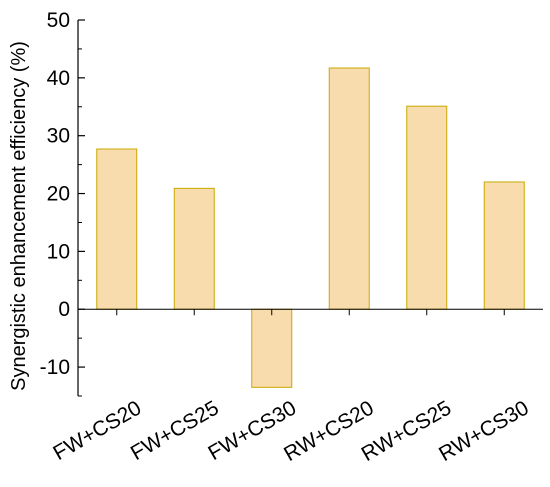 Image resolution: width=550 pixels, height=487 pixels. I want to click on y-tick-label: 20, so click(58, 194).